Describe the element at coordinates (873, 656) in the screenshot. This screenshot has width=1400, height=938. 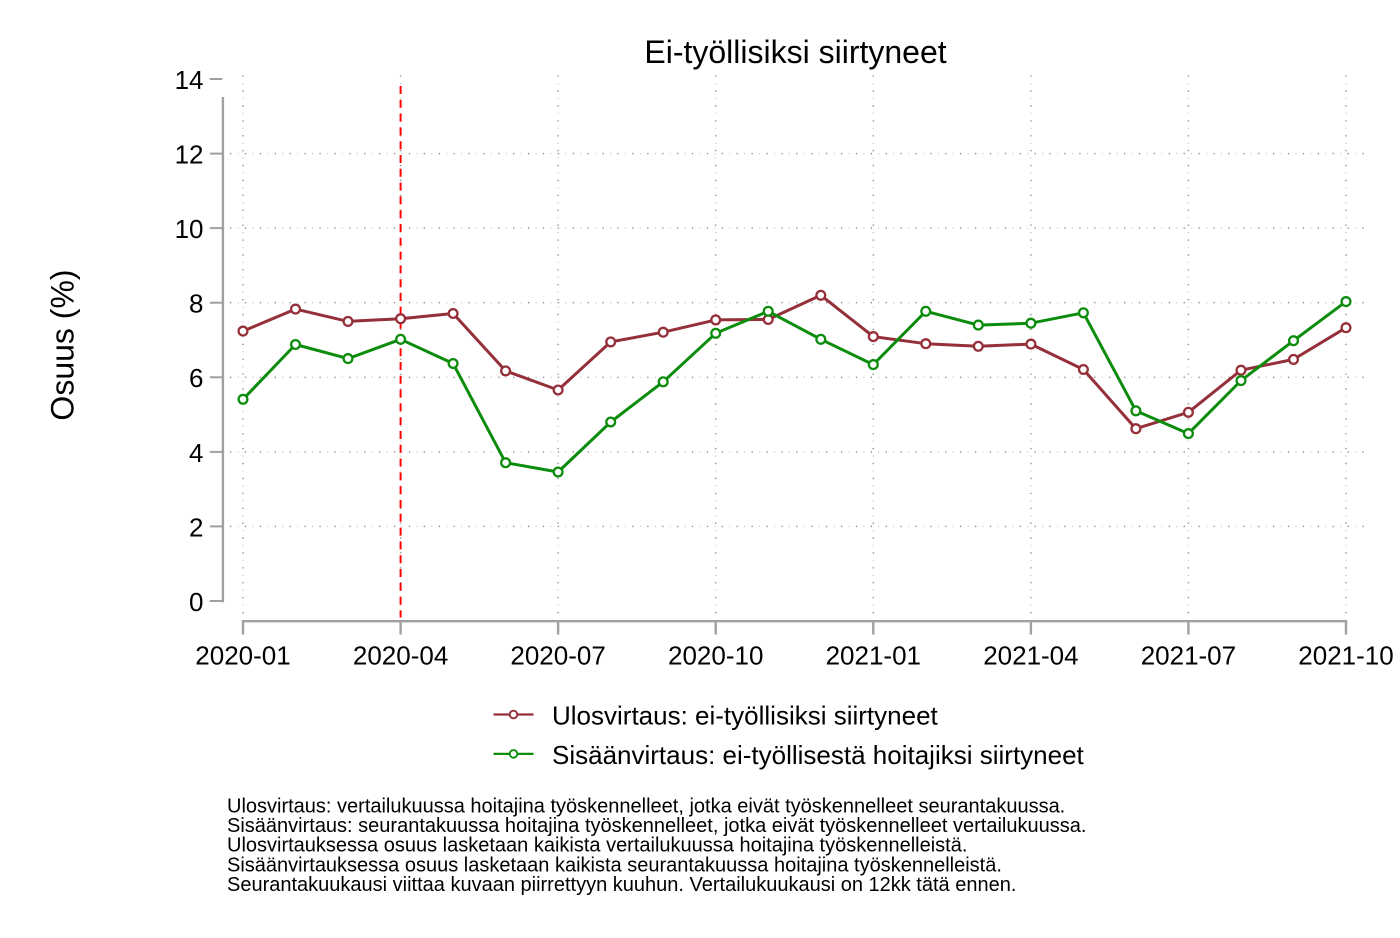
I see `svg-text: 2021-01` at that location.